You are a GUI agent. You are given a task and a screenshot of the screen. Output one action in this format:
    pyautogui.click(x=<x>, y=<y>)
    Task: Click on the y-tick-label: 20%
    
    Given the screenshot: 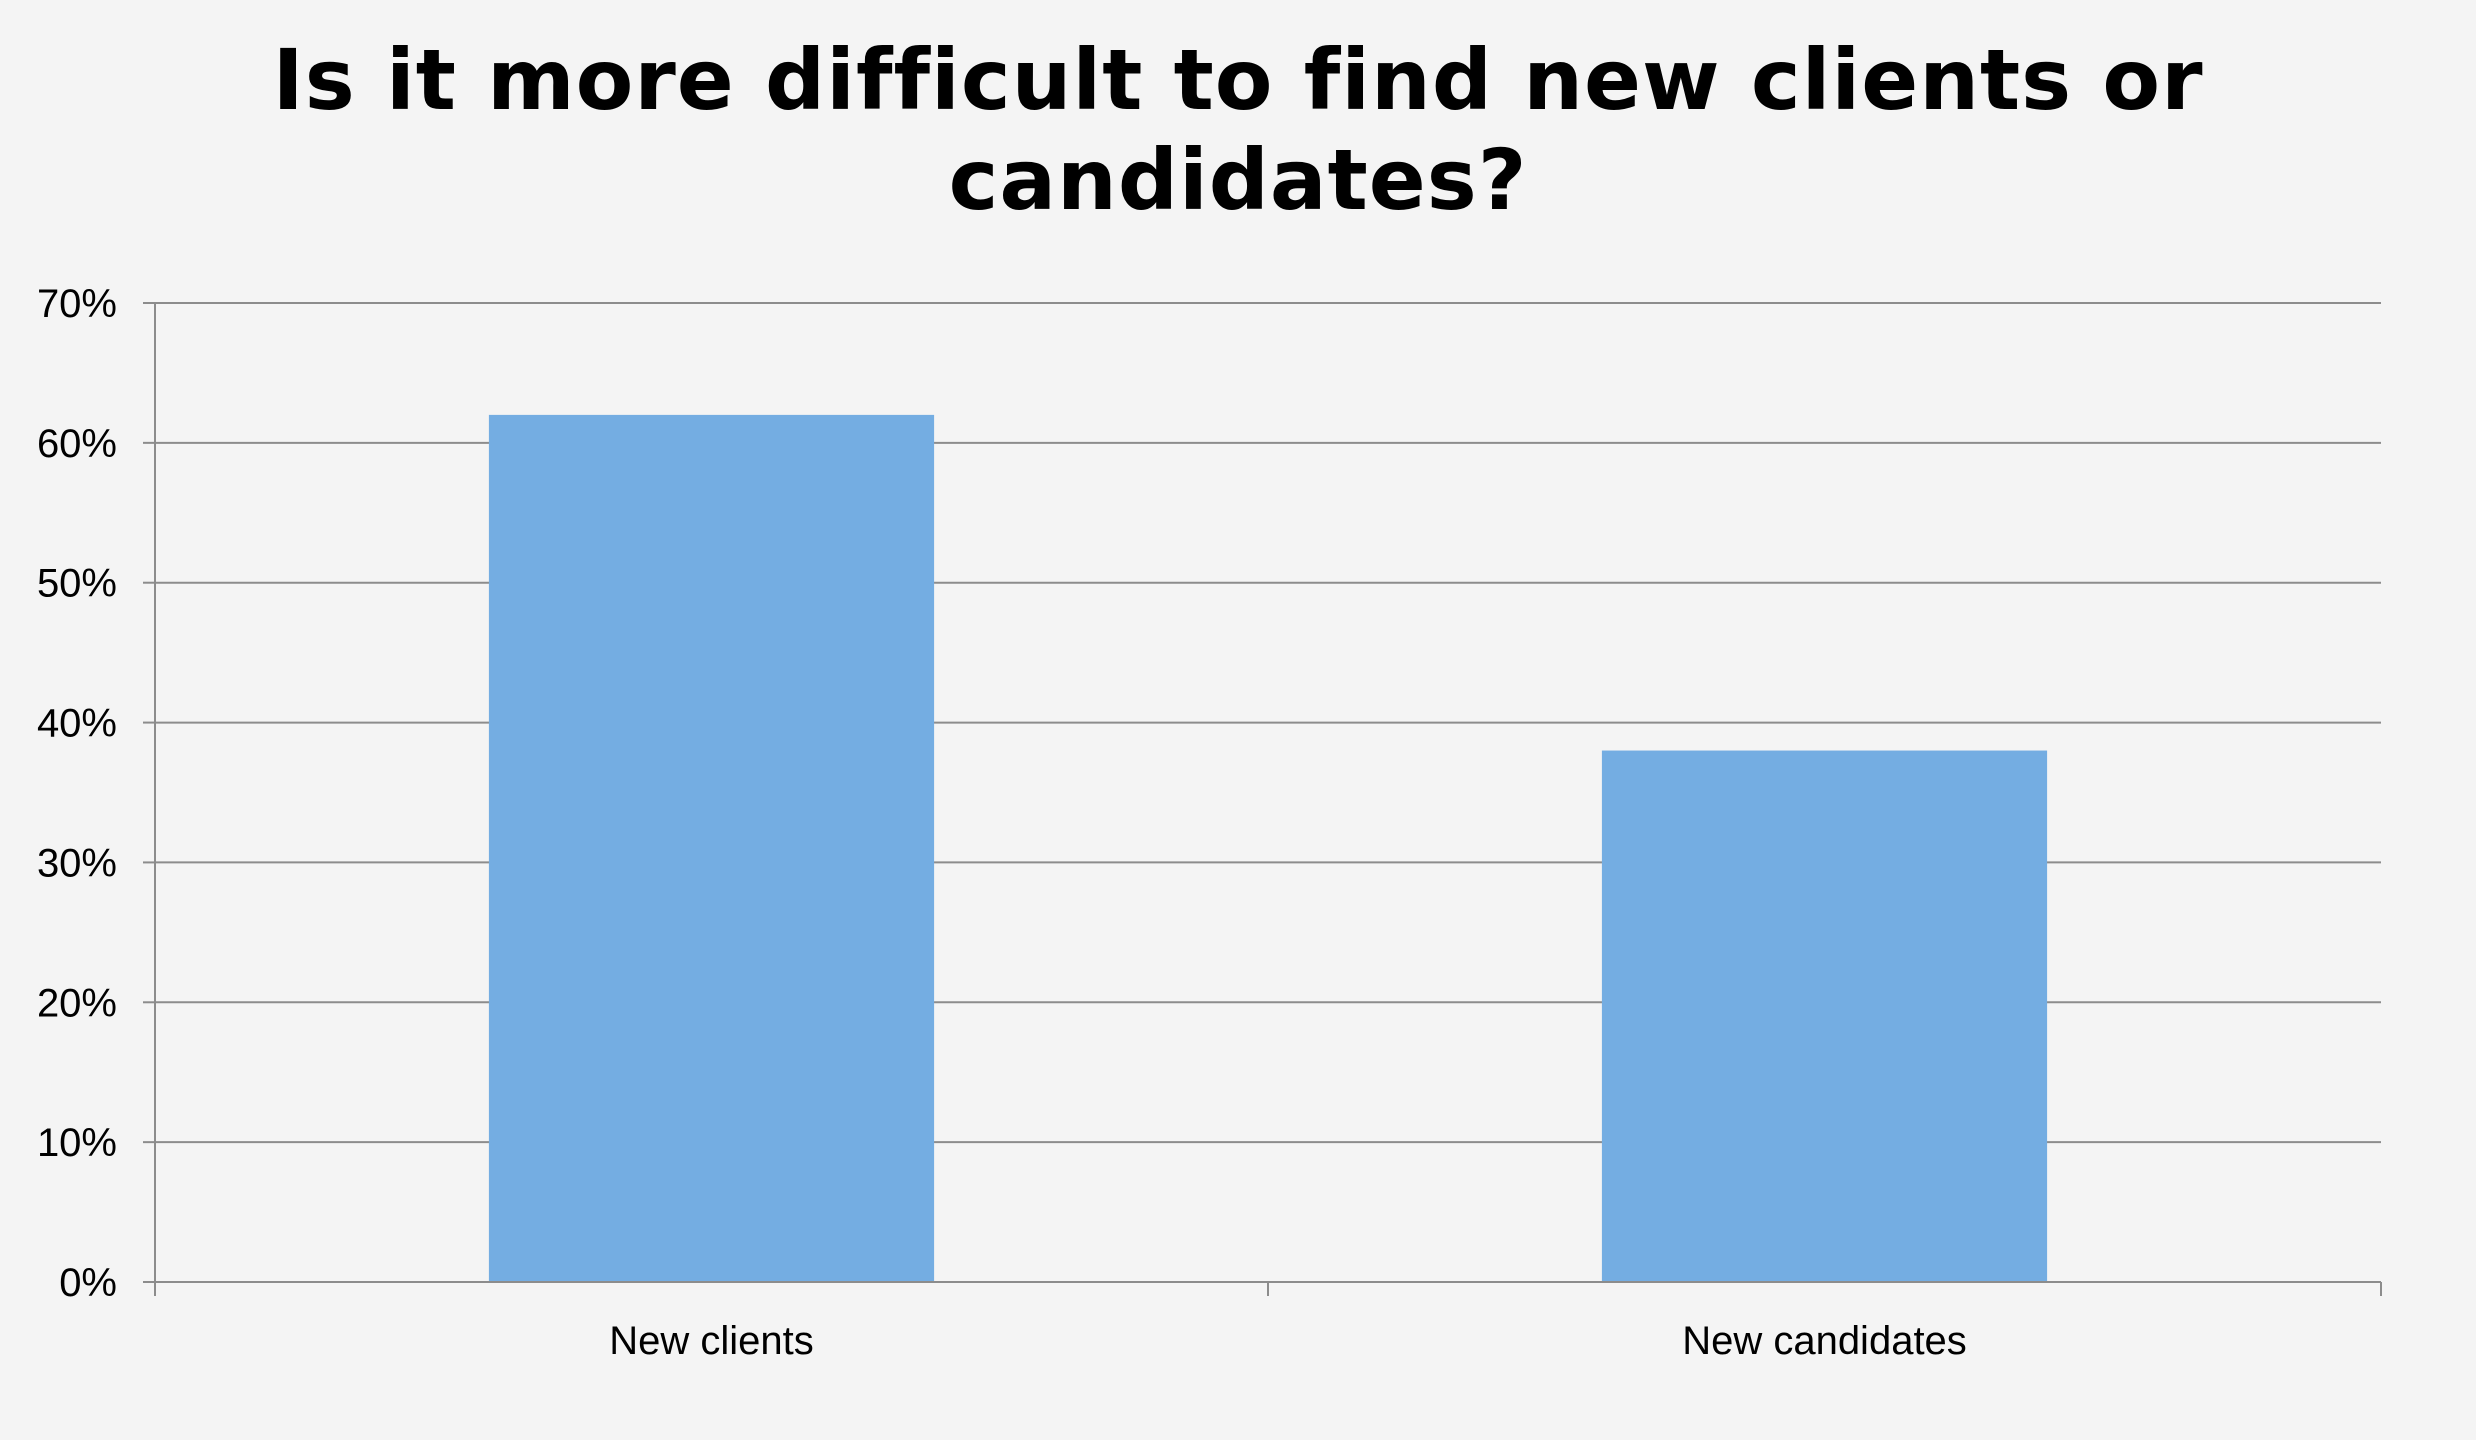 What is the action you would take?
    pyautogui.click(x=77, y=1003)
    